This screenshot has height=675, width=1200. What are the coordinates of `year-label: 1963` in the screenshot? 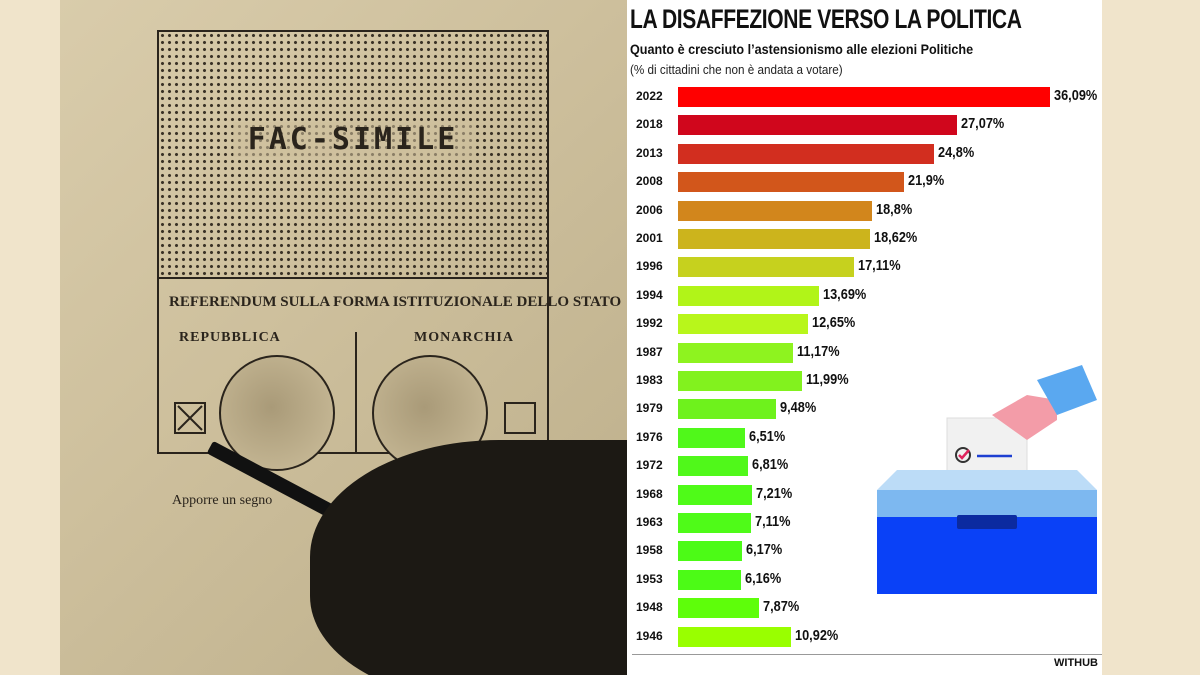 It's located at (649, 522).